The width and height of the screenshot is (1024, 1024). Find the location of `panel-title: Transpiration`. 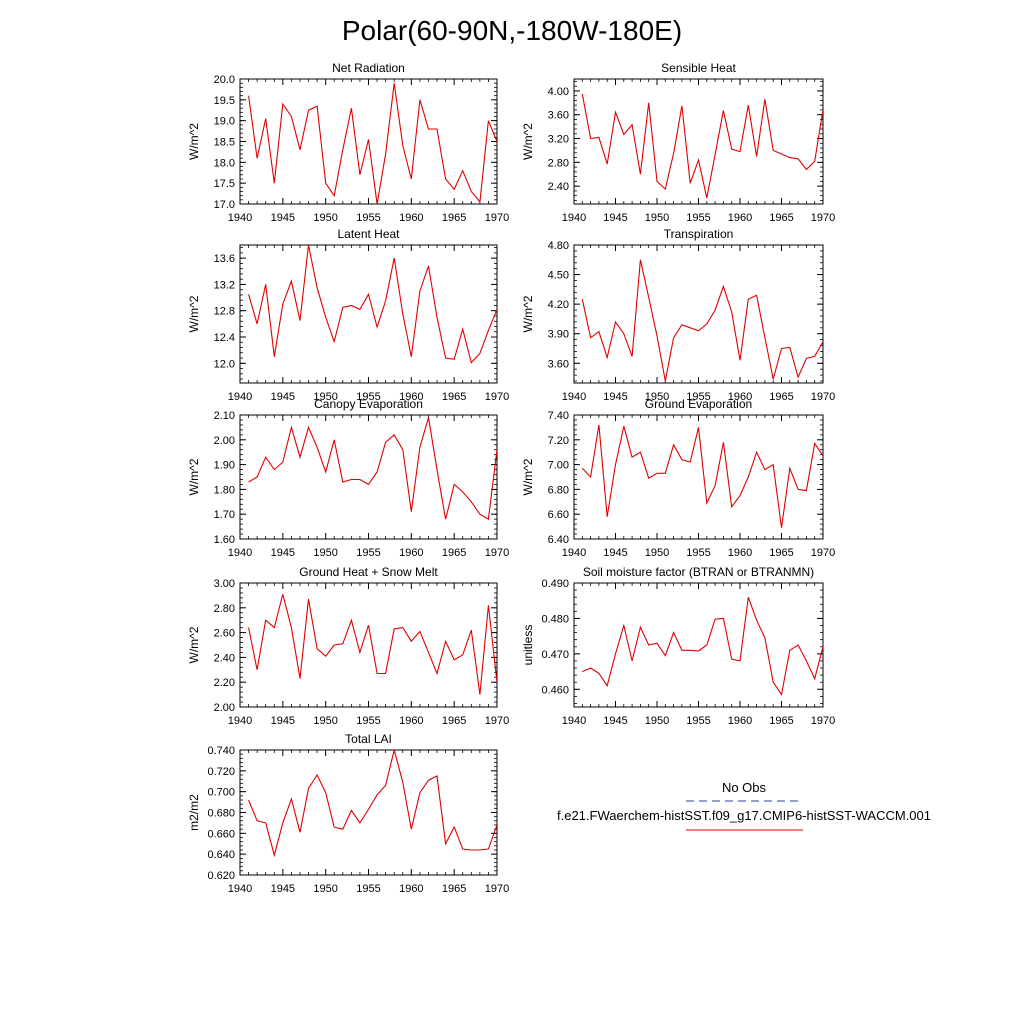

panel-title: Transpiration is located at coordinates (699, 234).